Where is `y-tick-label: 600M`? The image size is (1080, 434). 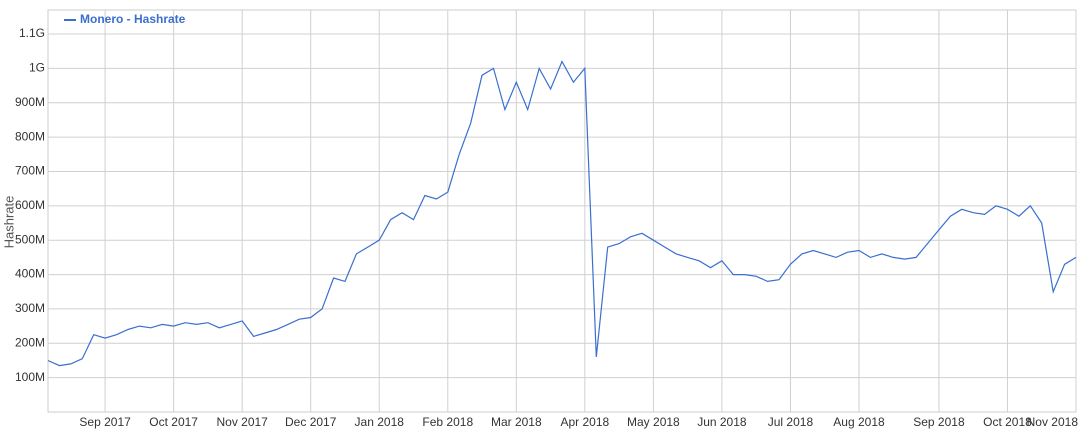
y-tick-label: 600M is located at coordinates (30, 205).